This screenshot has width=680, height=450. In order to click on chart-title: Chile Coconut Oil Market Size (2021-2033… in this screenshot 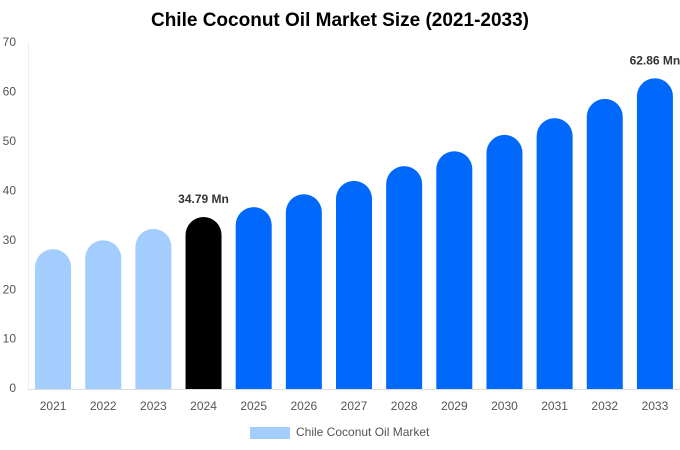, I will do `click(340, 20)`.